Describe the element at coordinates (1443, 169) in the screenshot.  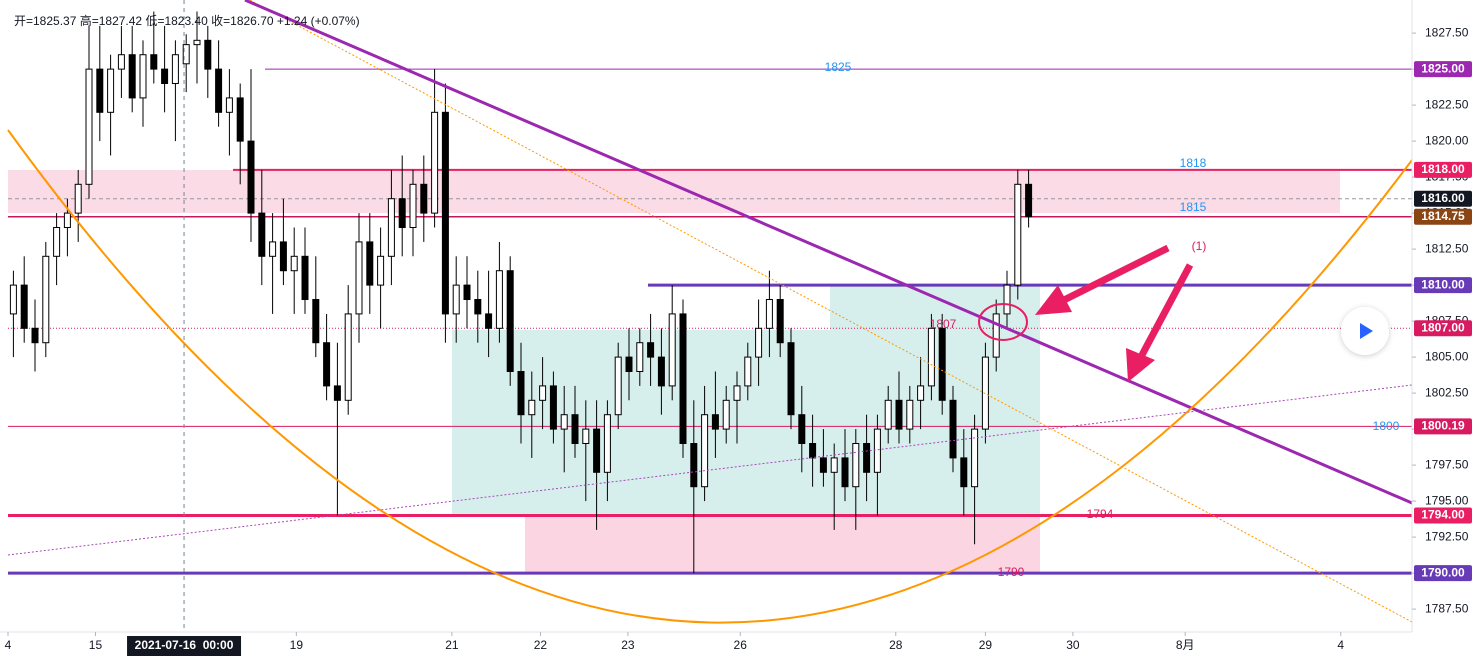
I see `price-tag-label: 1818.00` at that location.